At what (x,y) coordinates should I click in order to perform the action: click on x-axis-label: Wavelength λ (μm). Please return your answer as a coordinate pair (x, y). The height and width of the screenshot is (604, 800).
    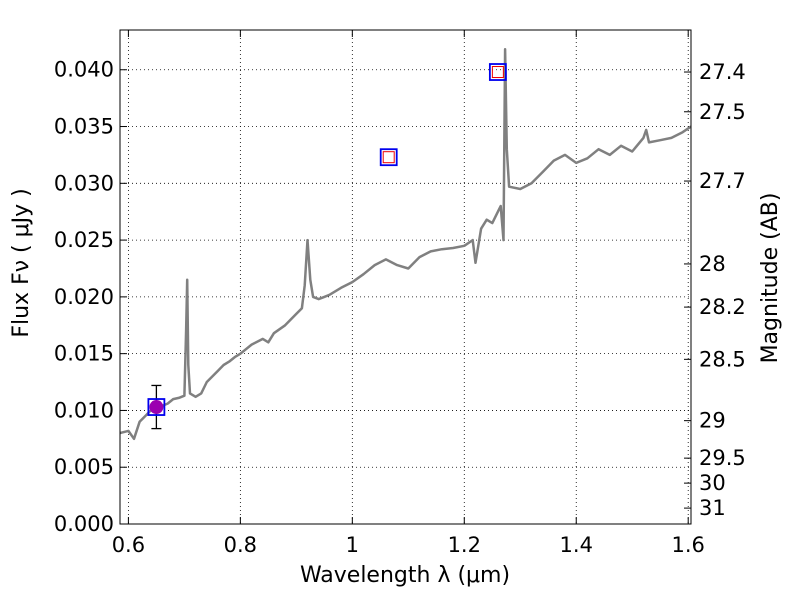
    Looking at the image, I should click on (405, 575).